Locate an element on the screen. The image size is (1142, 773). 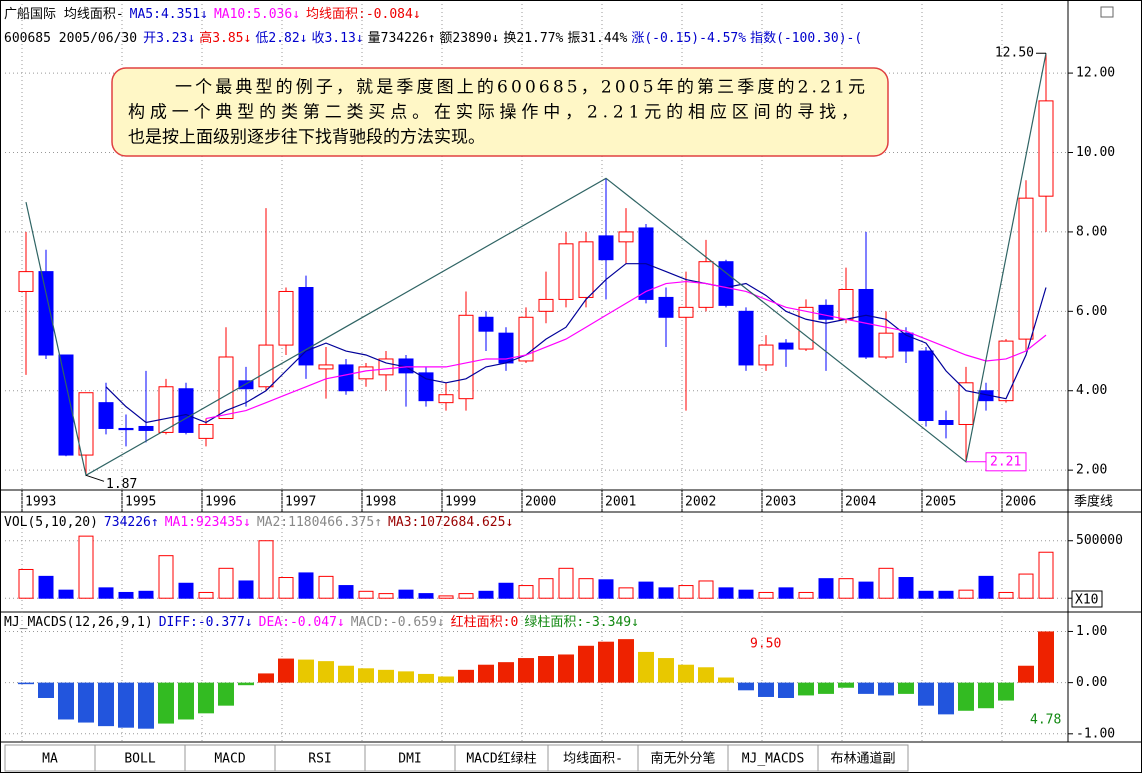
tab-label: 南无外分笔 is located at coordinates (682, 759).